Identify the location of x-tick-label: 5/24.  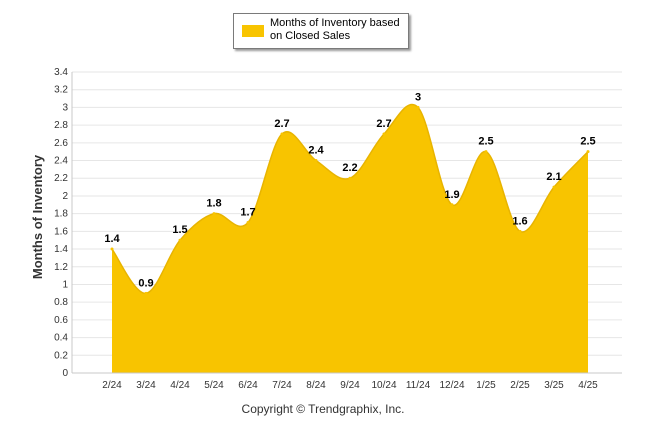
(214, 385).